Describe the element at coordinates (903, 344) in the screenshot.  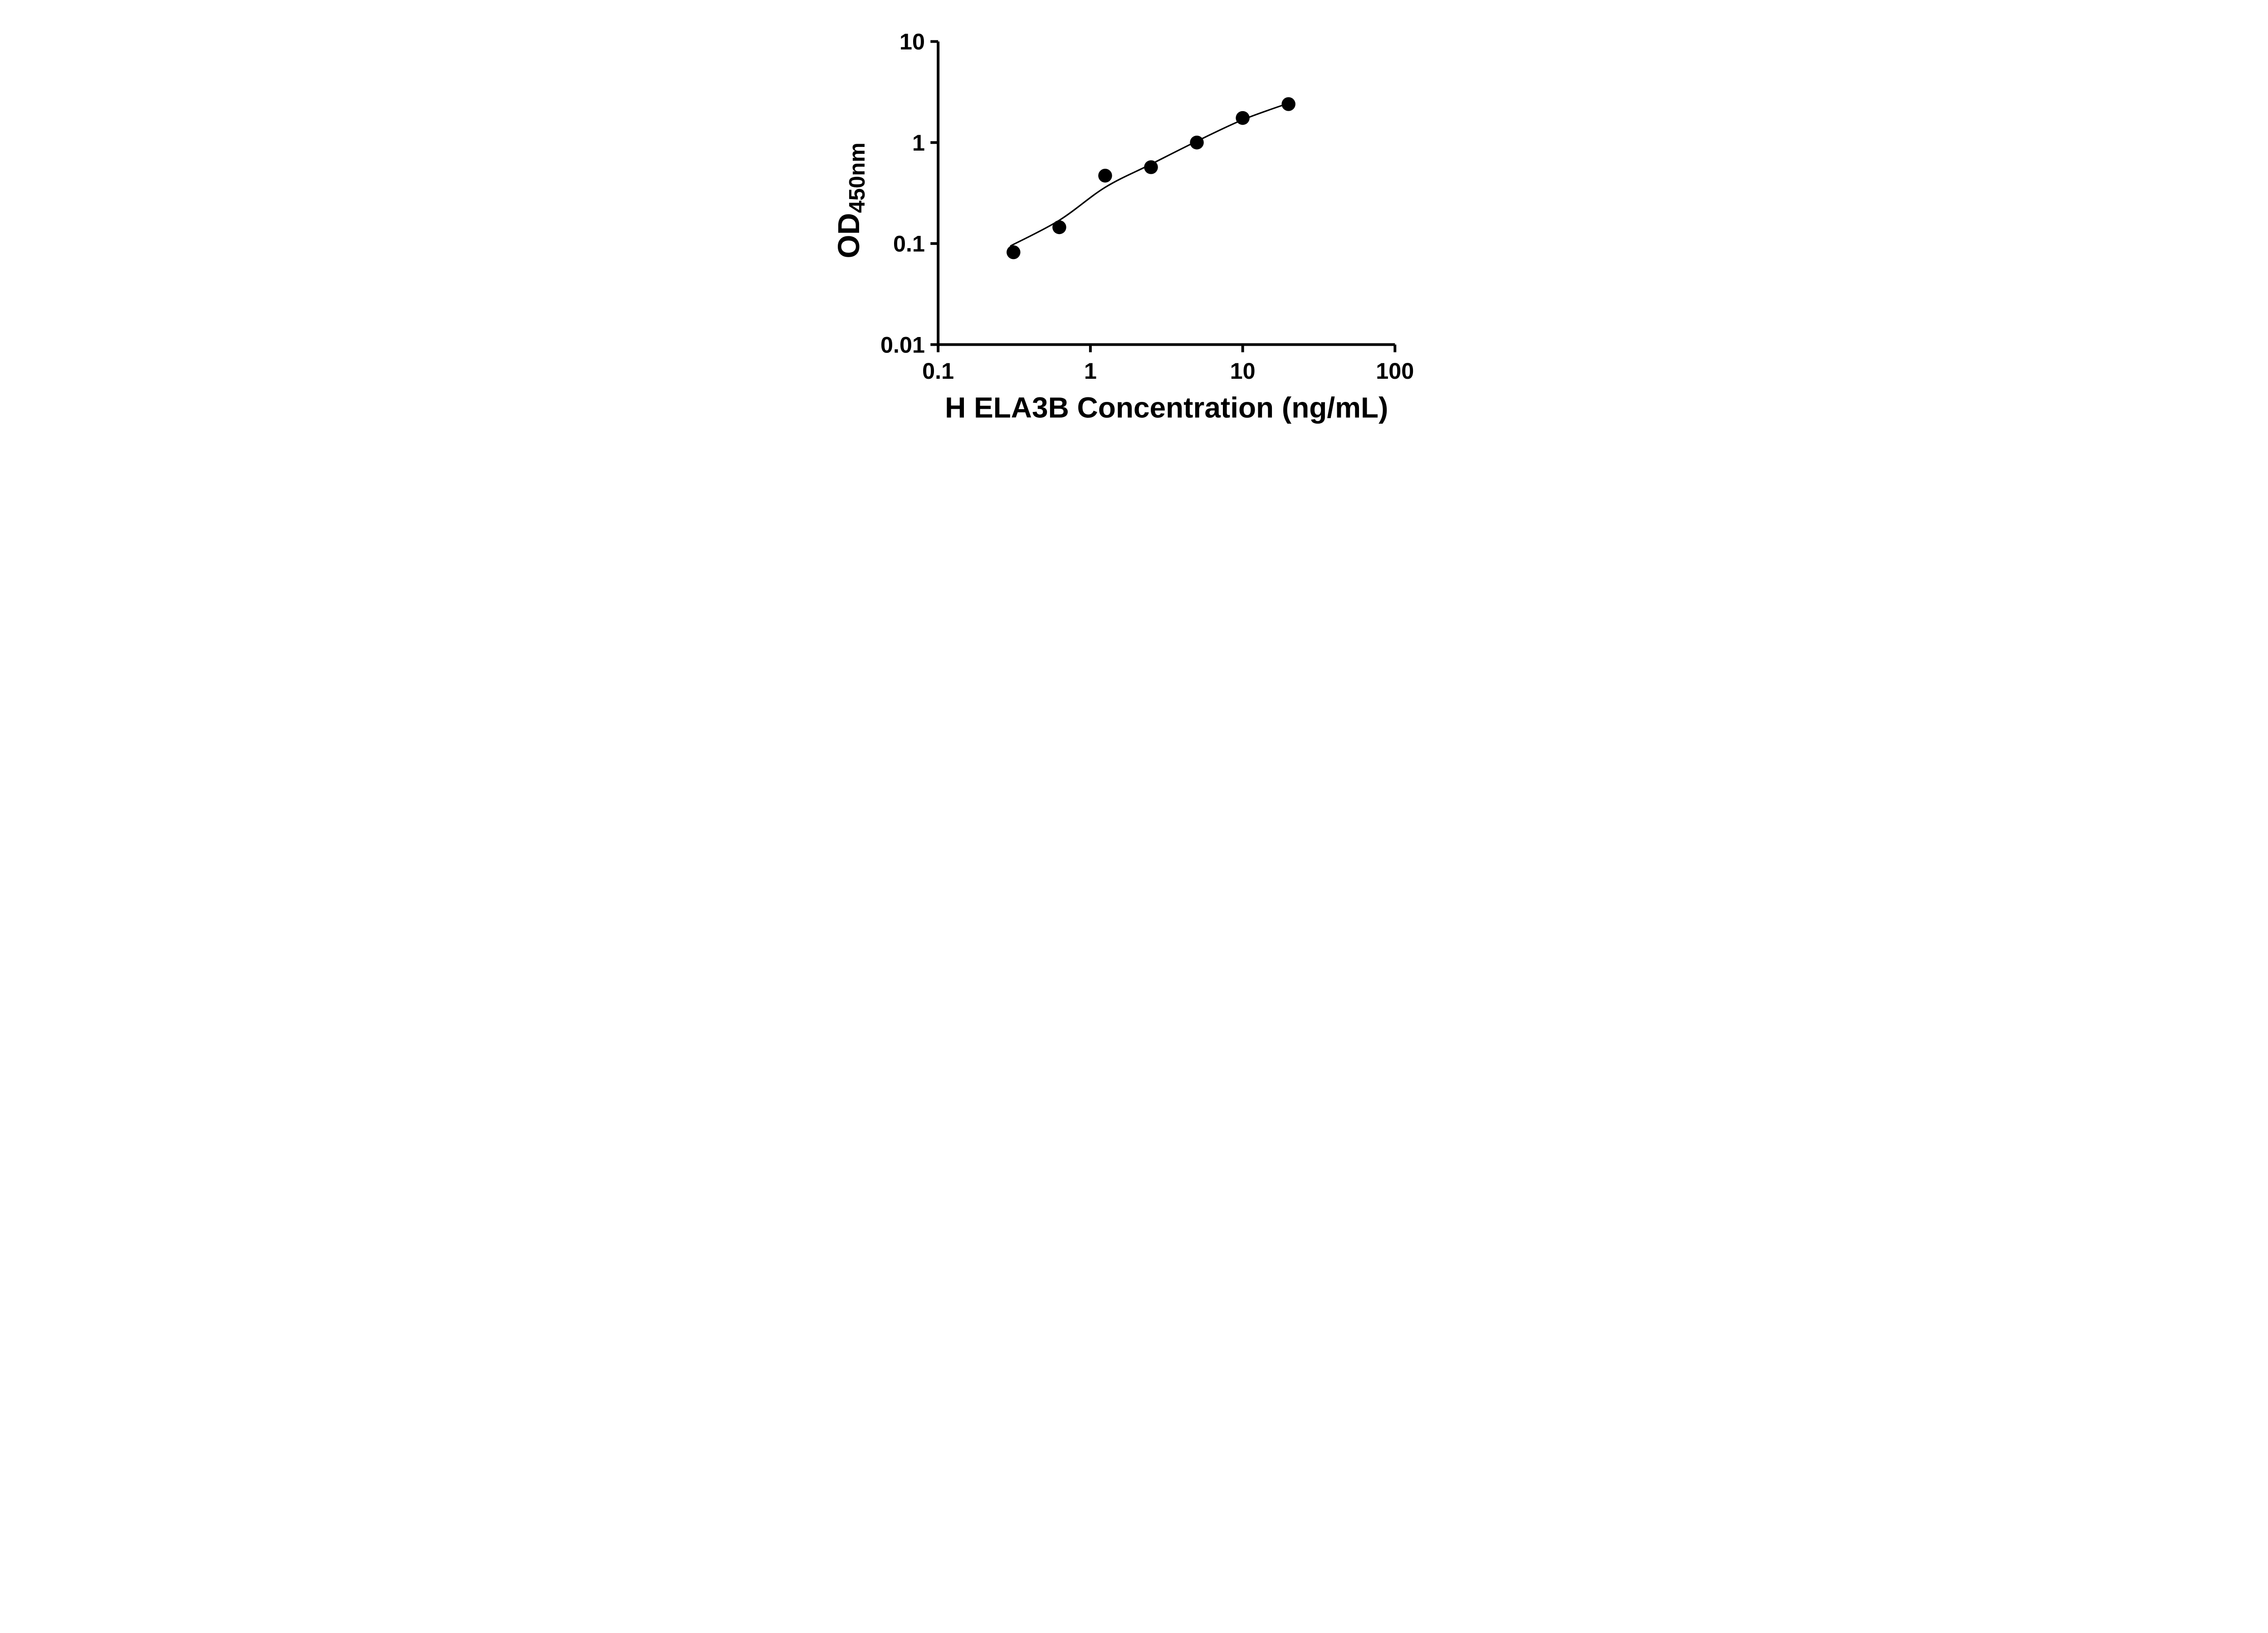
I see `y-tick-label: 0.01` at that location.